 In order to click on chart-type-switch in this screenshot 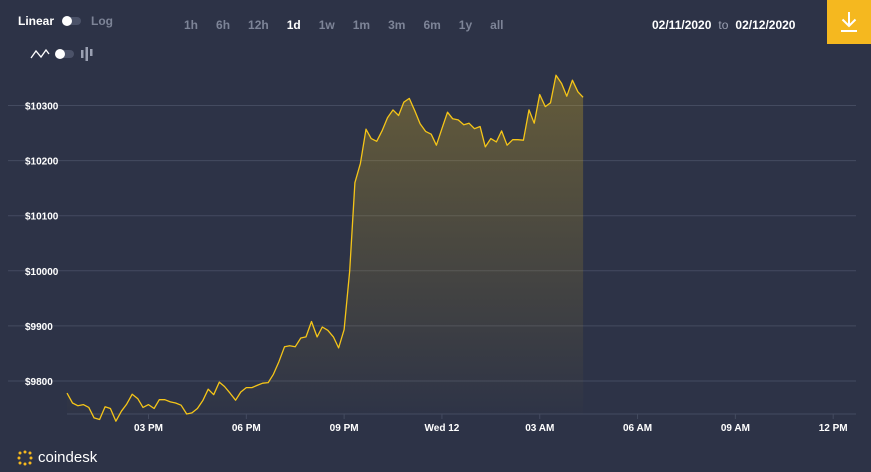, I will do `click(64, 54)`.